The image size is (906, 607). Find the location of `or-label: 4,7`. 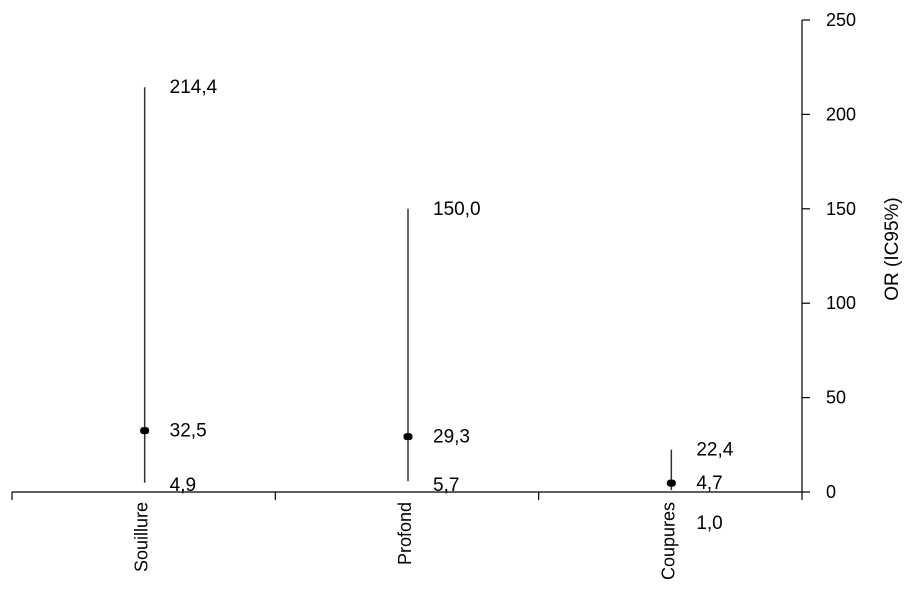

or-label: 4,7 is located at coordinates (709, 483).